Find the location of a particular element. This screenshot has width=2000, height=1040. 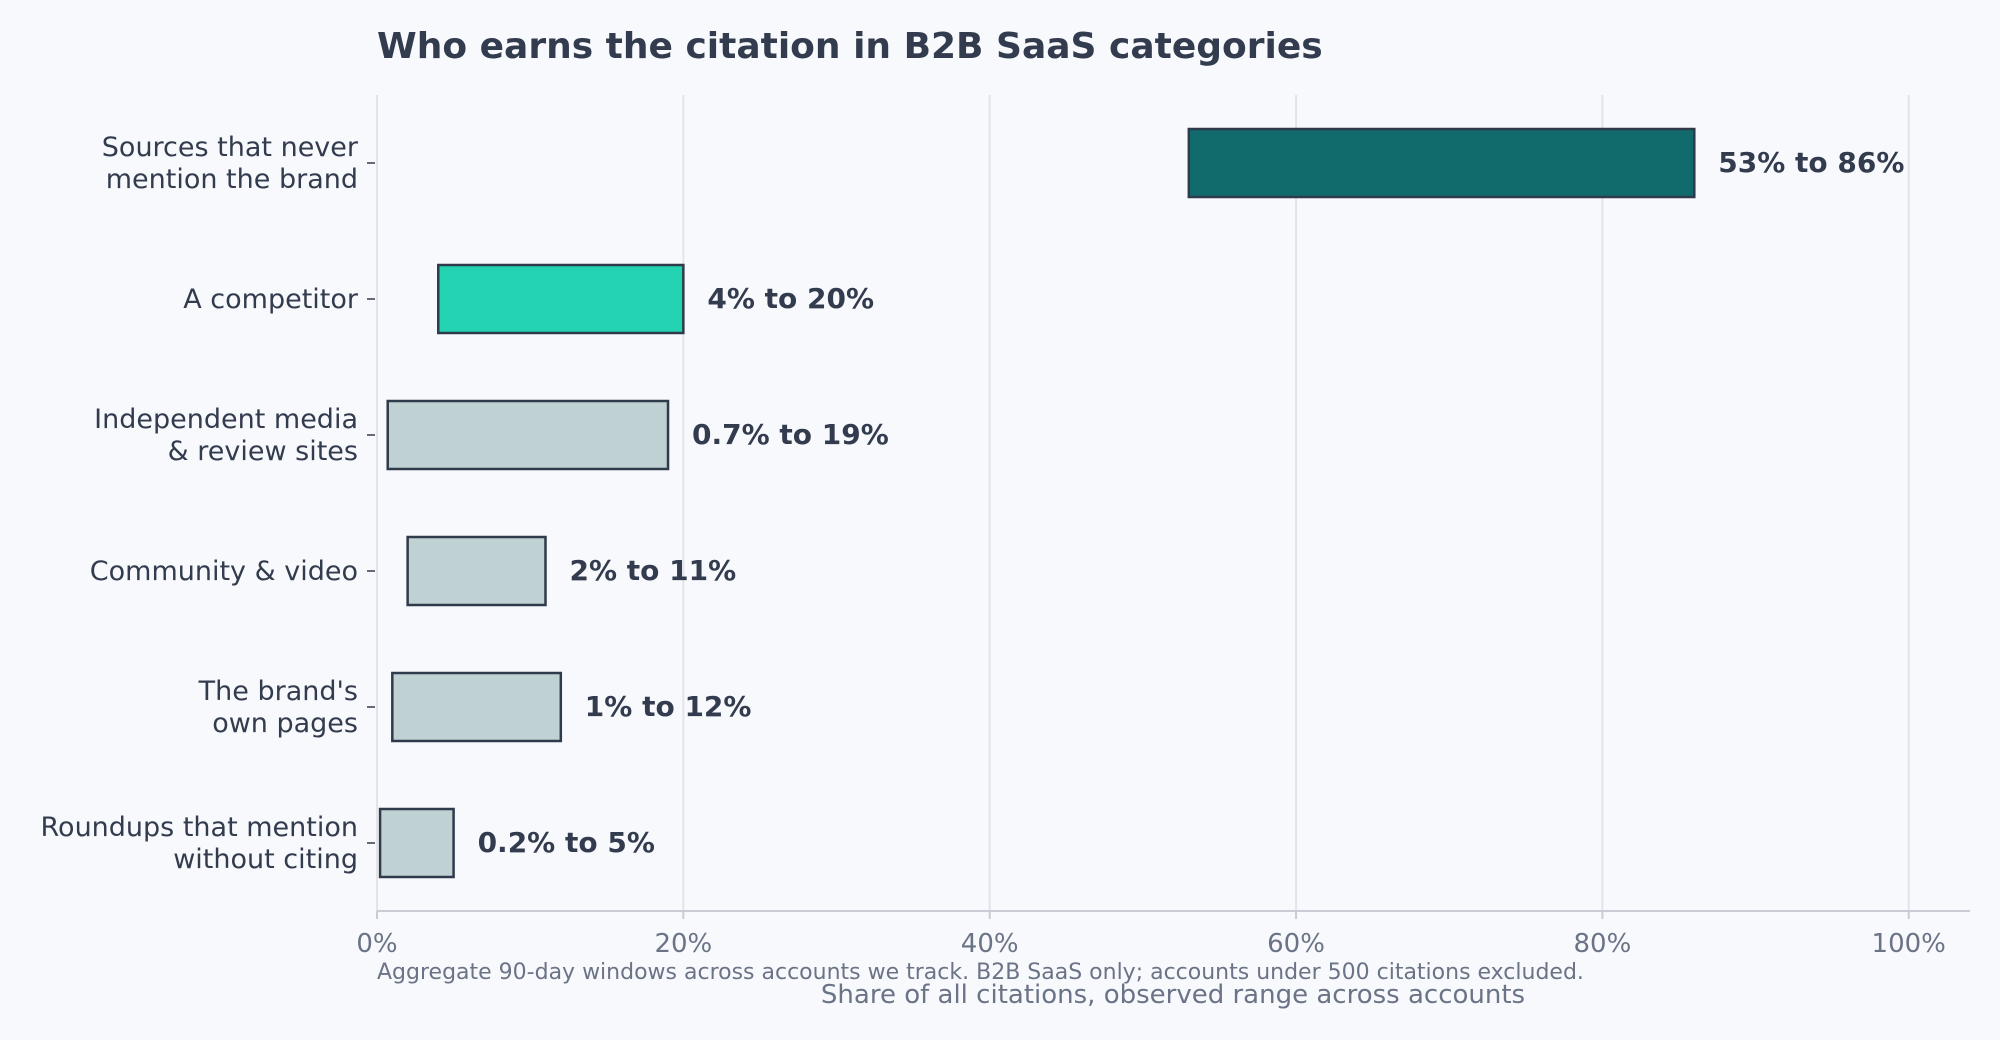

bar-value-label: 4% to 20% is located at coordinates (790, 298).